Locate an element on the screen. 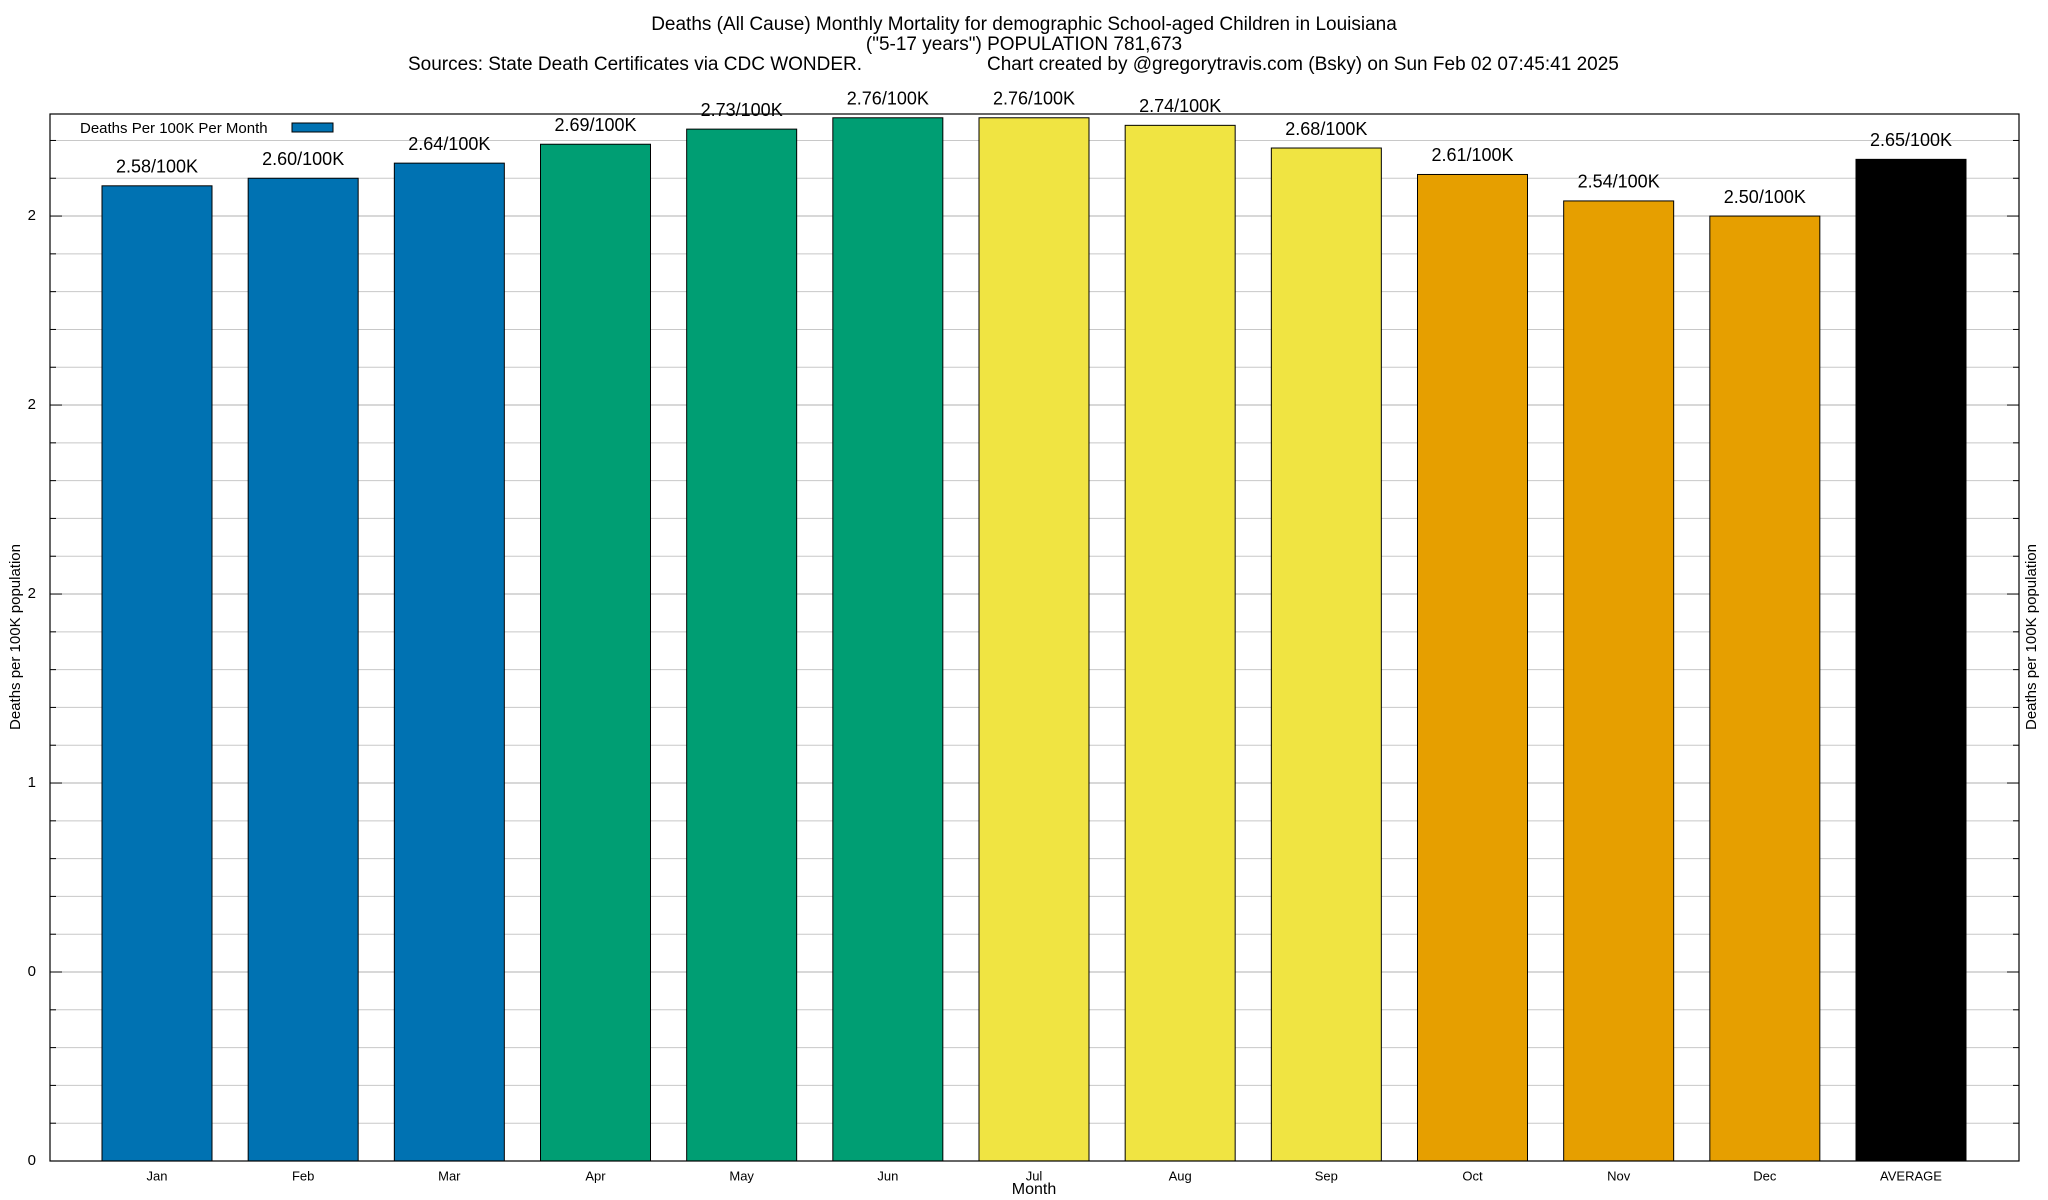 The height and width of the screenshot is (1200, 2048). value-label: 2.68/100K is located at coordinates (1326, 129).